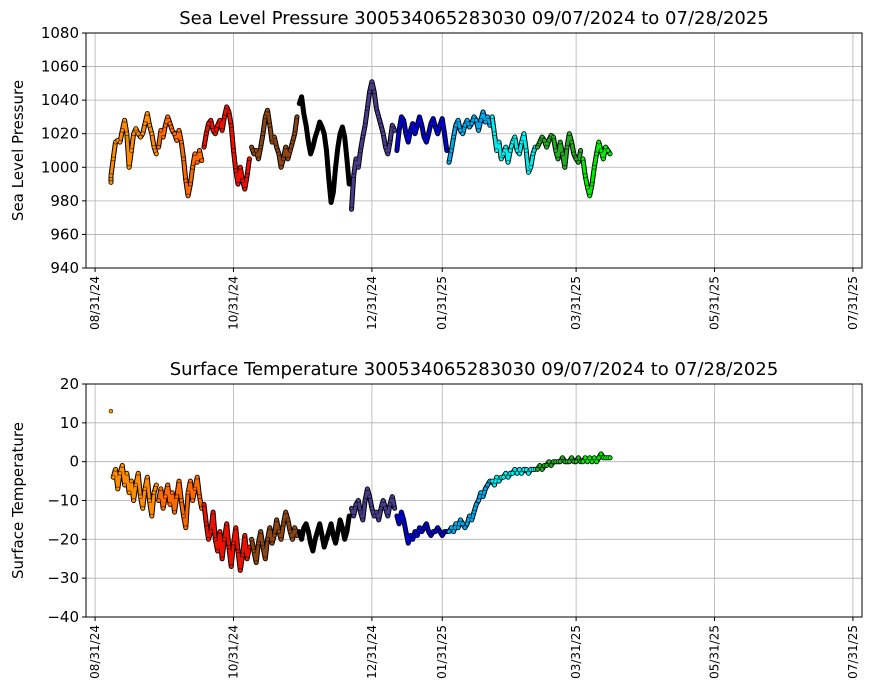  I want to click on y-tick-label: 1060, so click(60, 67).